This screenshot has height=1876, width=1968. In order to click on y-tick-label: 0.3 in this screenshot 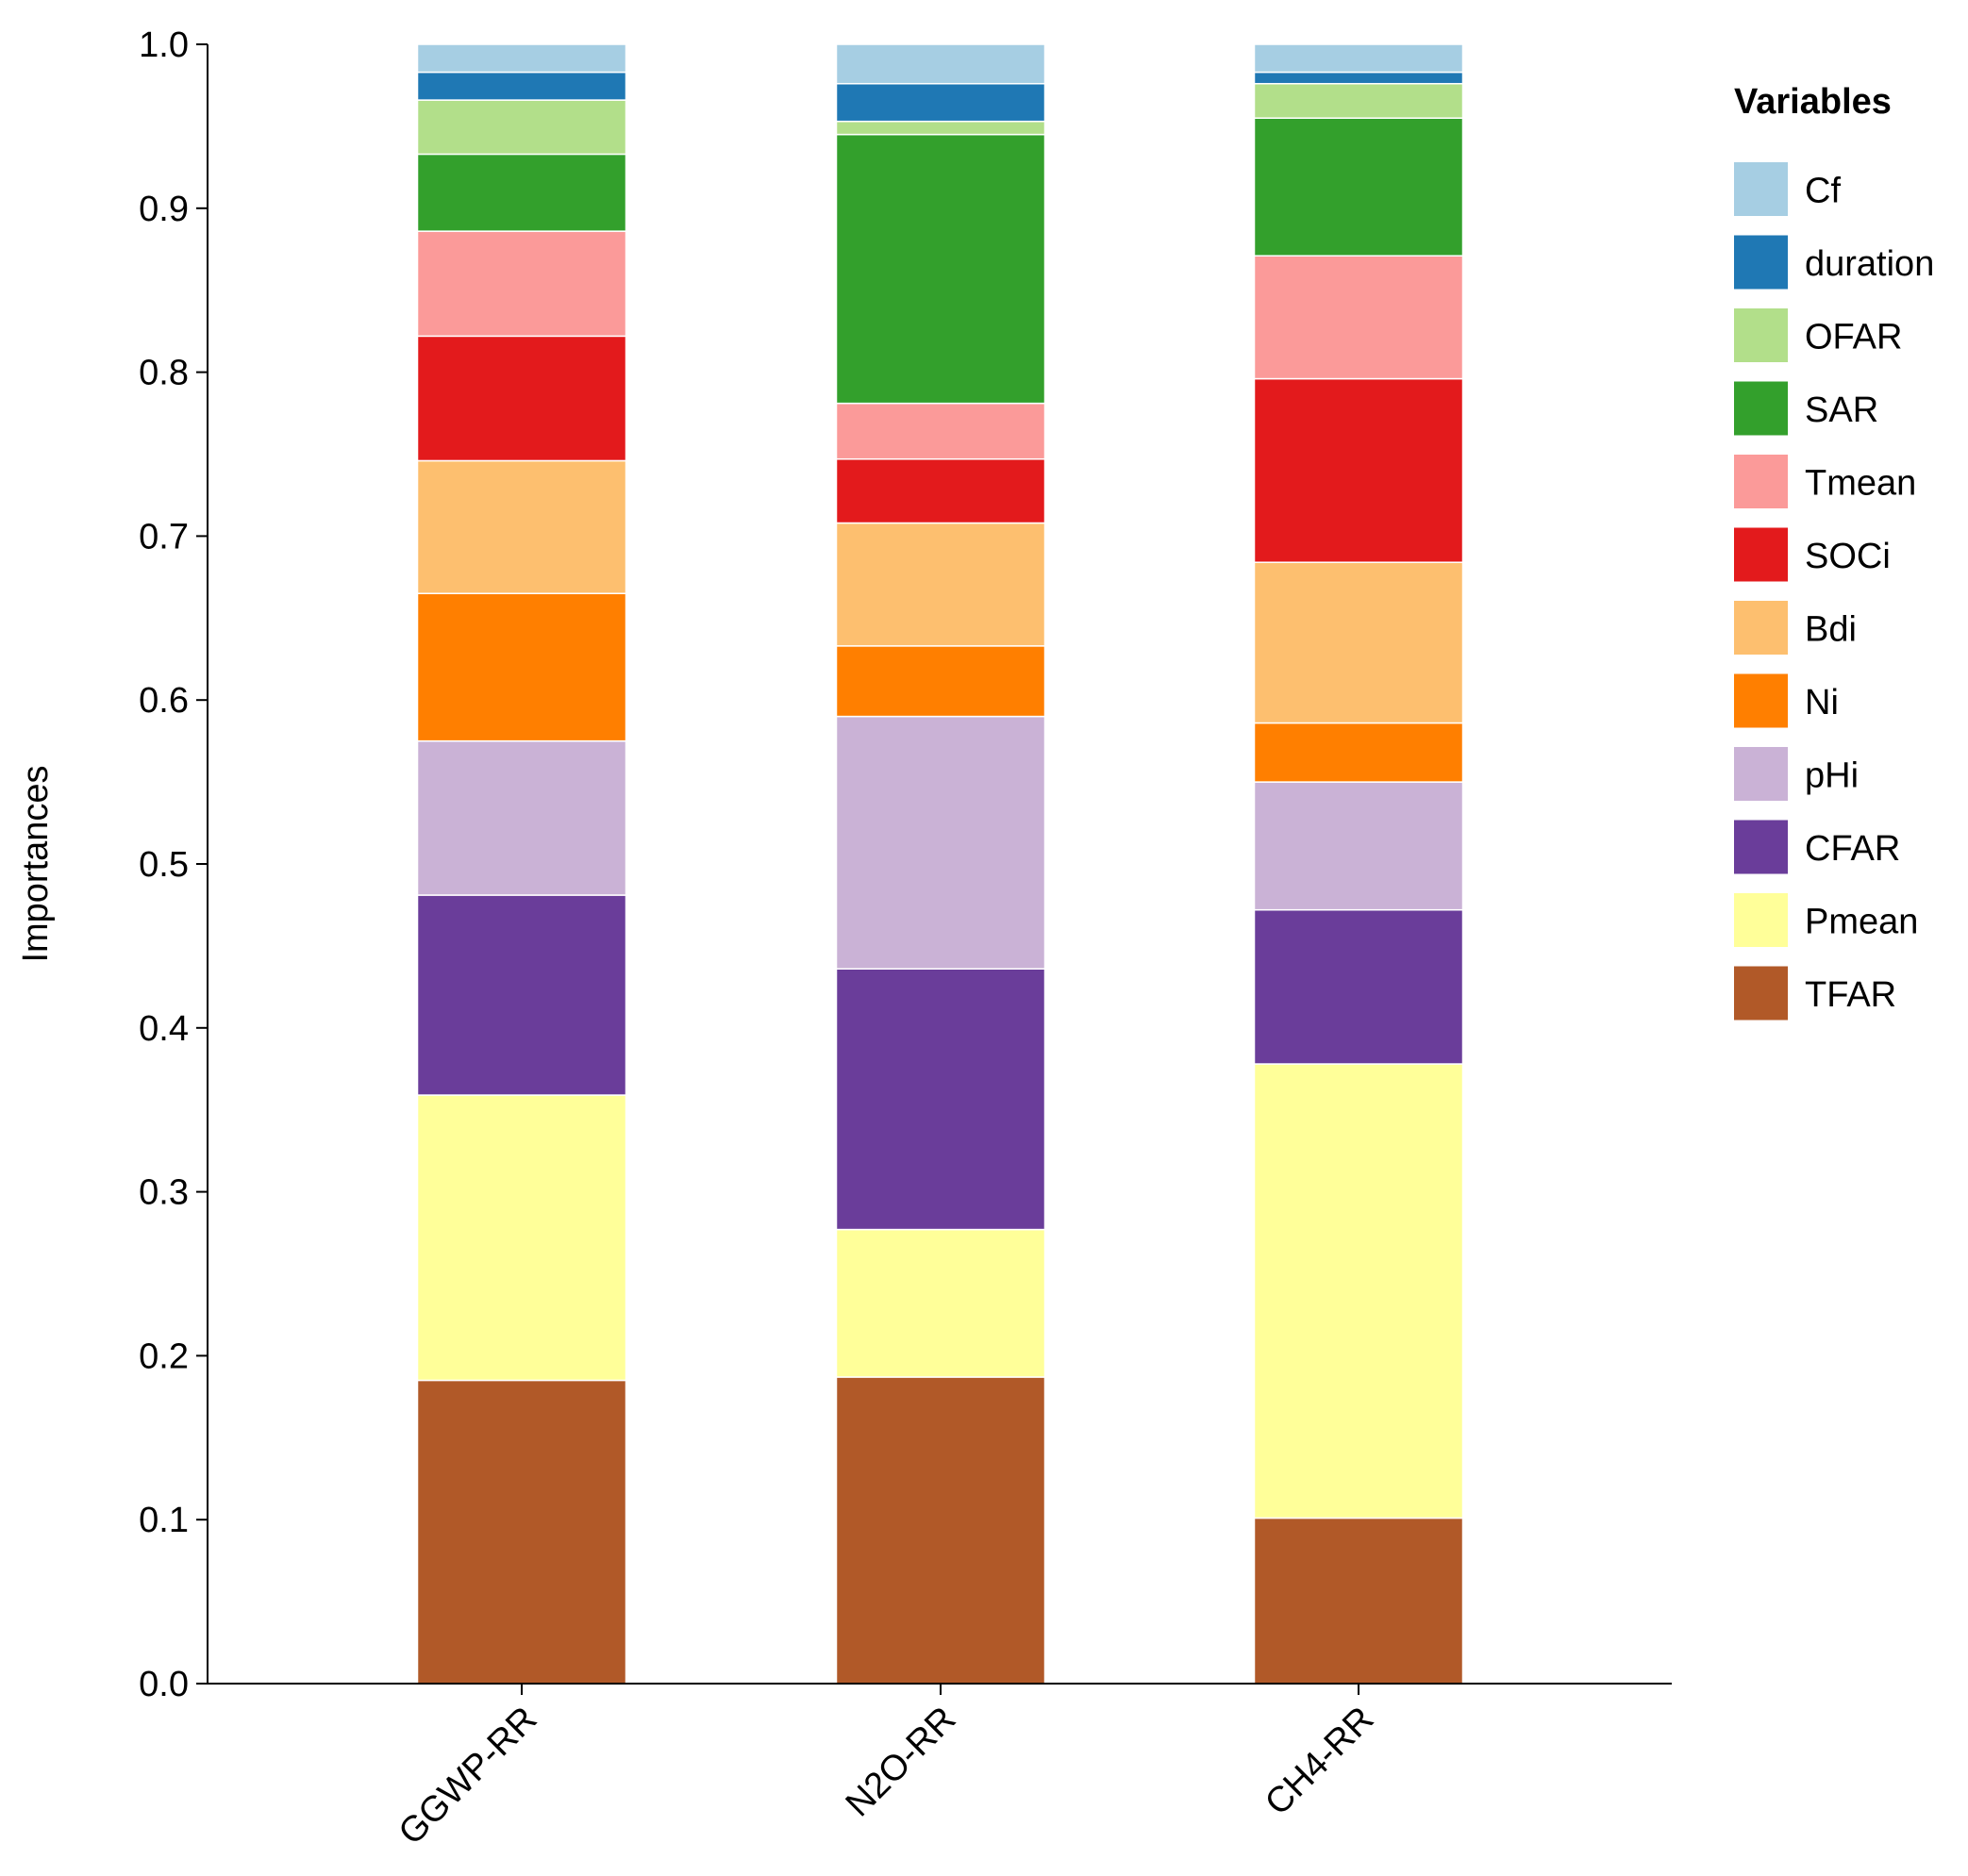, I will do `click(164, 1193)`.